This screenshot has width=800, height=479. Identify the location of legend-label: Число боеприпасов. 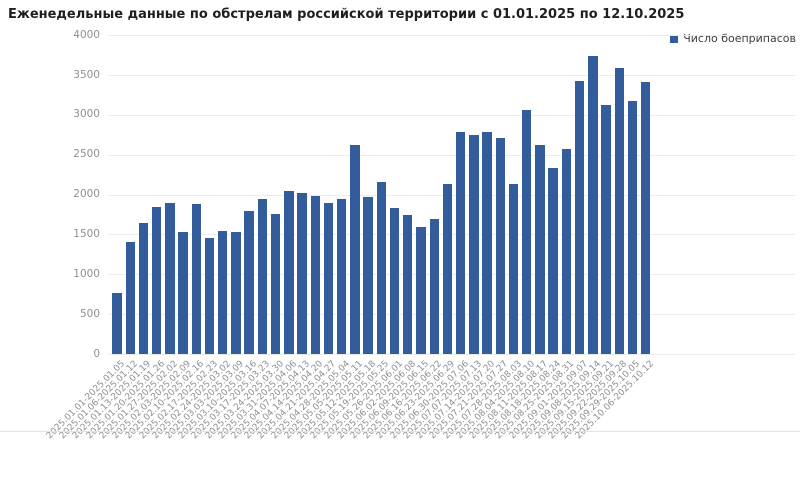
(739, 38).